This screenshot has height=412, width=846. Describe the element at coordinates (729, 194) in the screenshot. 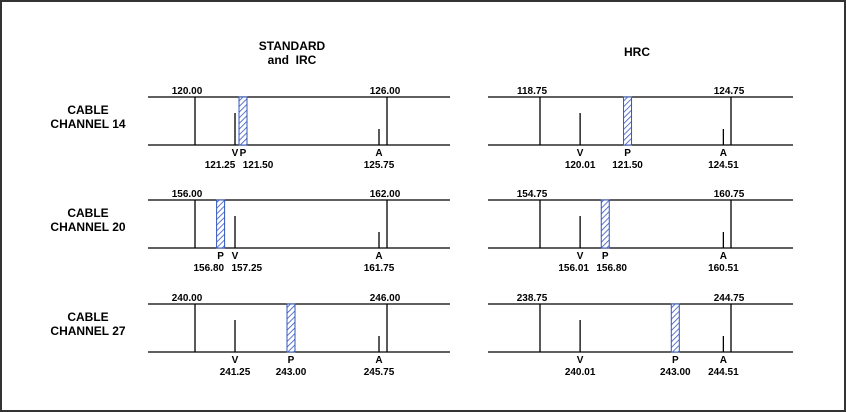

I see `hrc-edge-right-label: 160.75` at that location.